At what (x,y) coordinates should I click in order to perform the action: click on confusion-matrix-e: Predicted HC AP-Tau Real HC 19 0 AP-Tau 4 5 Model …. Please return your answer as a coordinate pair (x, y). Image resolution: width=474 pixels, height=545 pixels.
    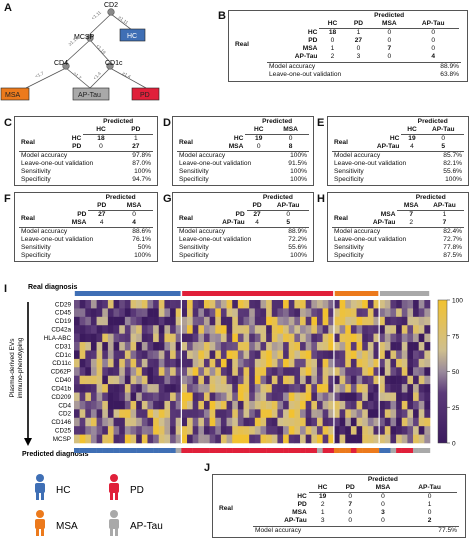
    Looking at the image, I should click on (398, 151).